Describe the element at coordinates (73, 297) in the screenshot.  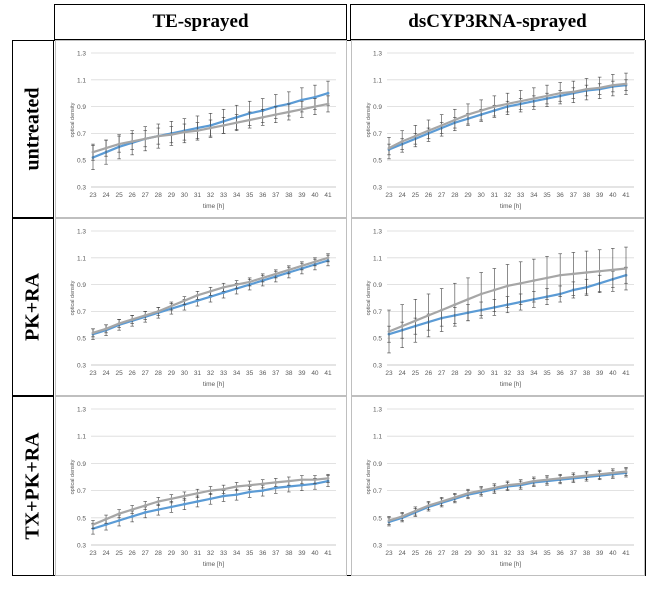
I see `y-axis-label: optical density` at that location.